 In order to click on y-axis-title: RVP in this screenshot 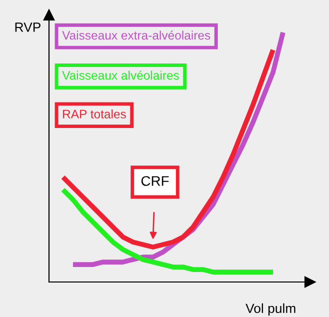, I will do `click(27, 27)`.